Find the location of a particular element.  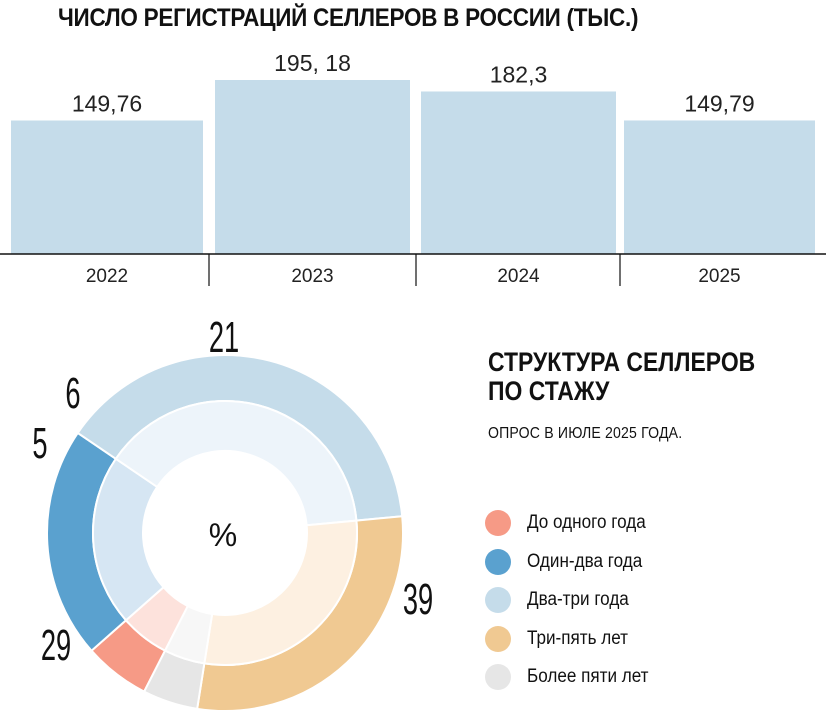

donut-chart-subtitle: ОПРОС В ИЮЛЕ 2025 ГОДА. is located at coordinates (585, 433).